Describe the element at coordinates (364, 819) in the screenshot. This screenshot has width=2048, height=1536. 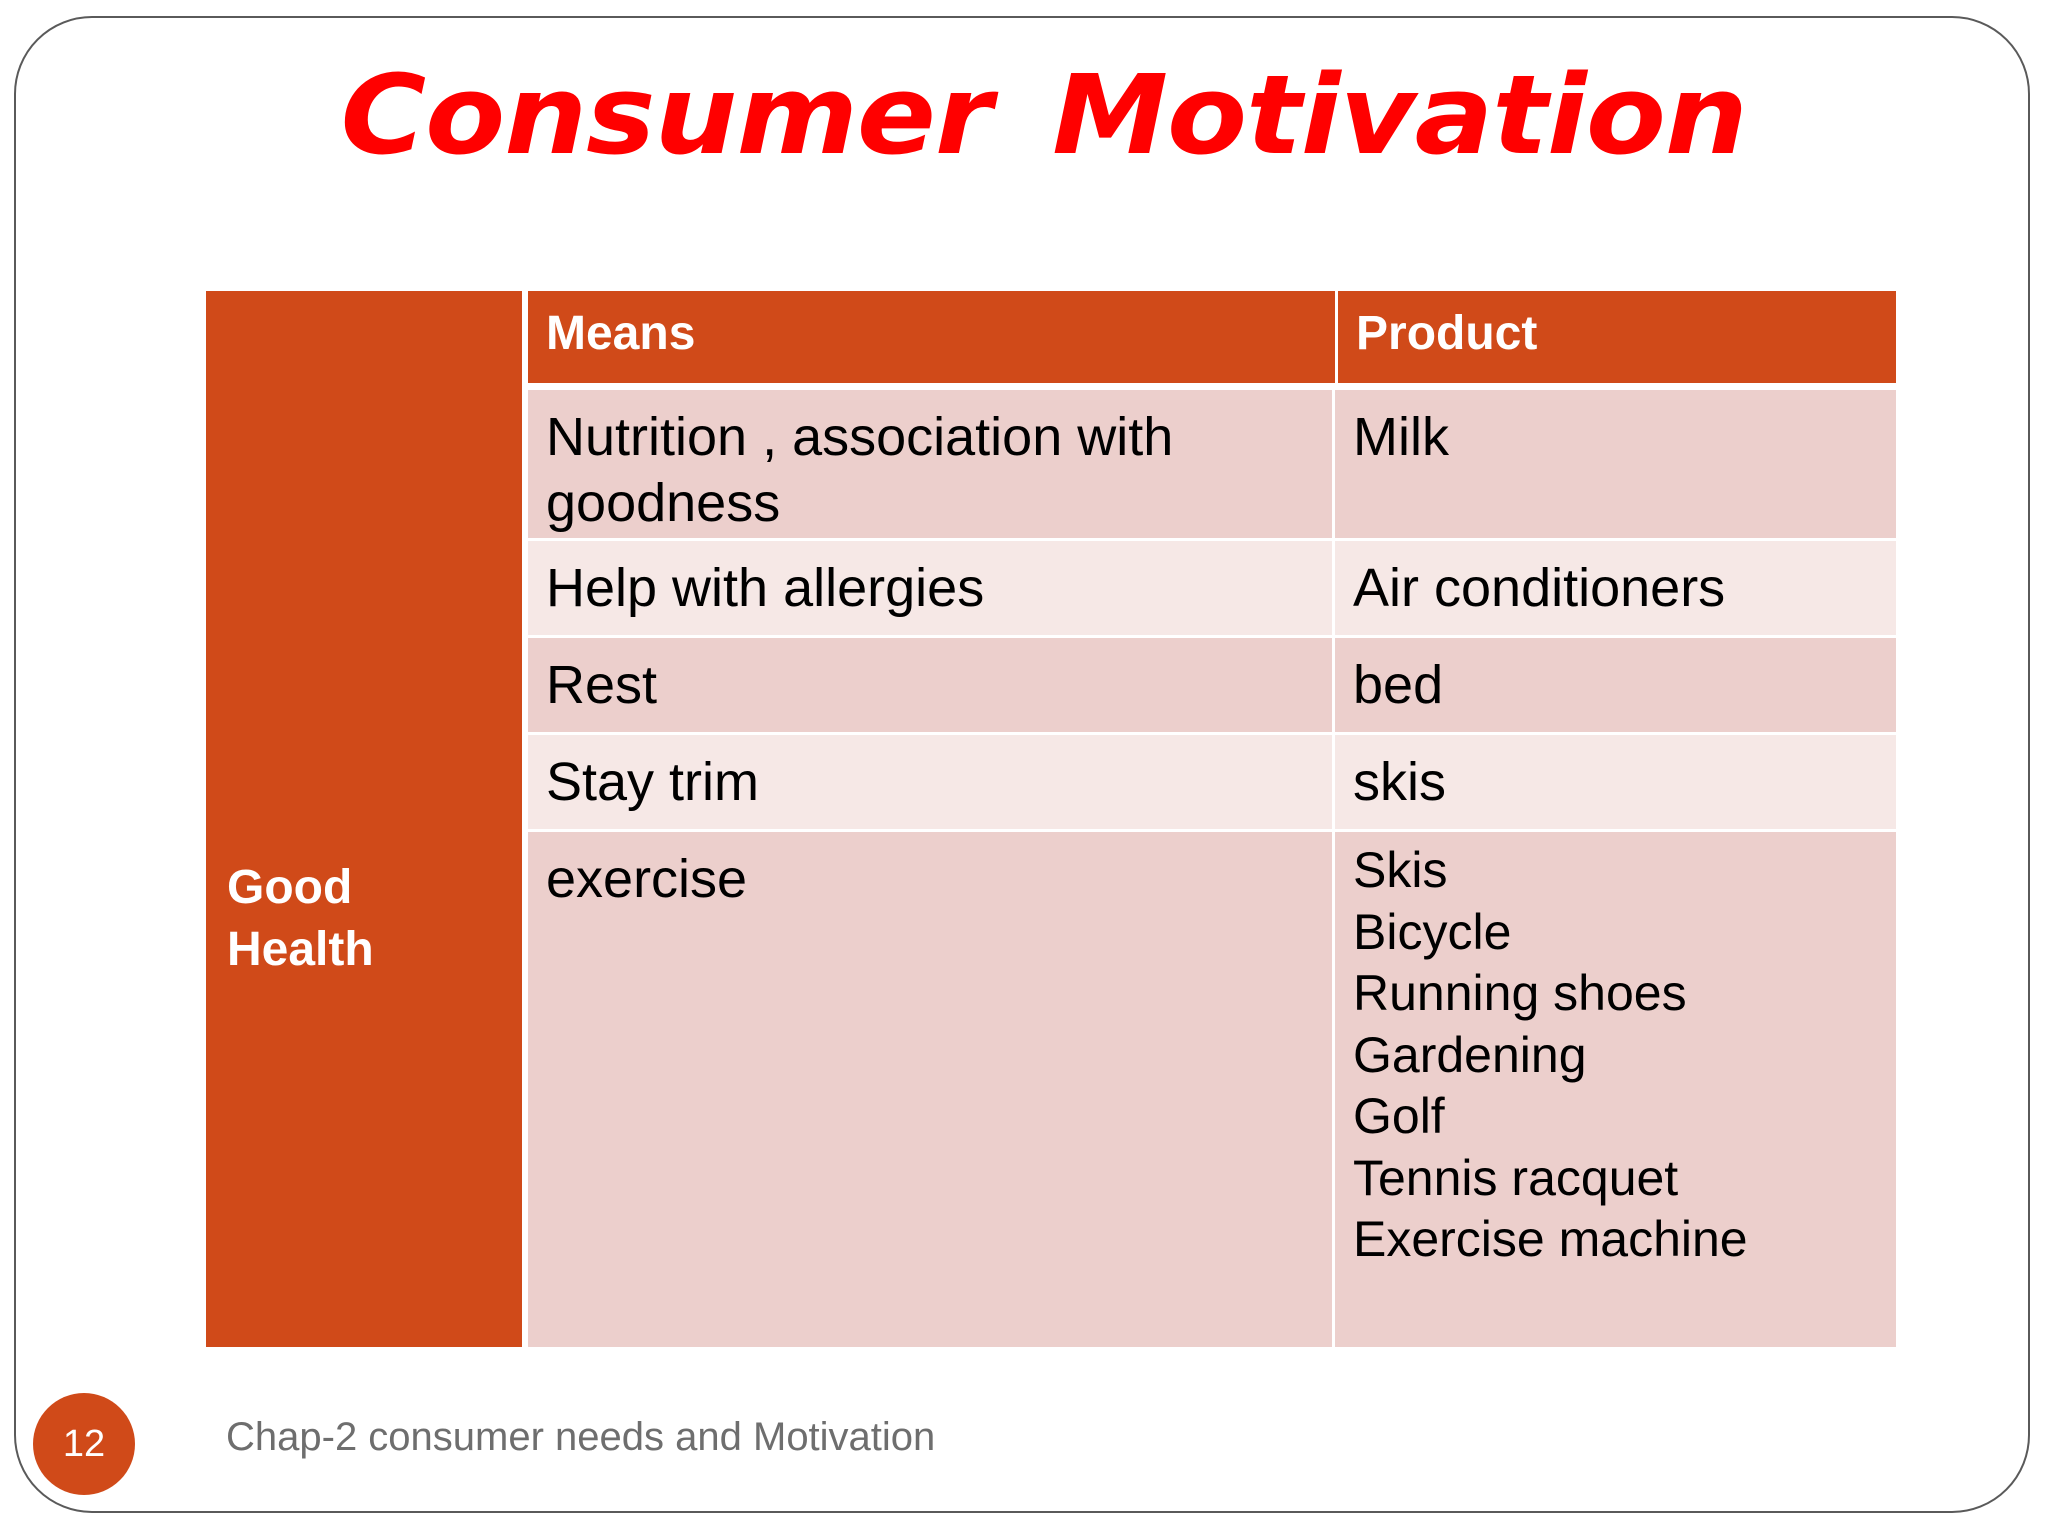
I see `goal-cell: Good Health` at that location.